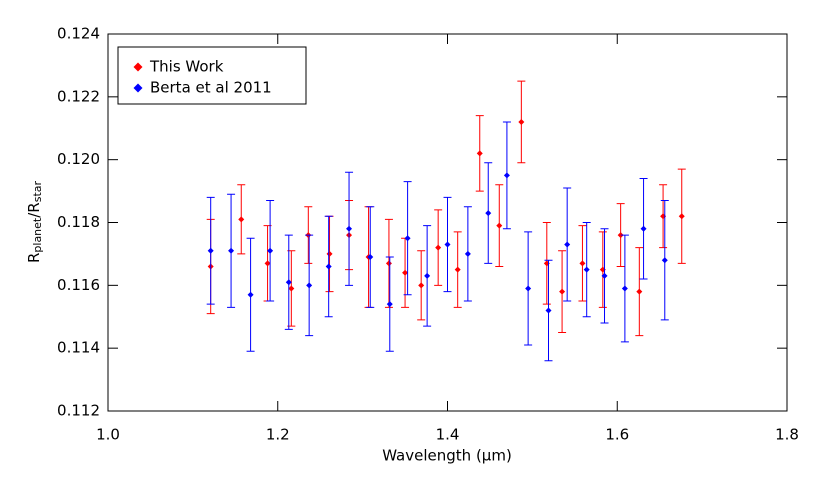 The width and height of the screenshot is (817, 481). What do you see at coordinates (78, 411) in the screenshot?
I see `y-tick-label: 0.112` at bounding box center [78, 411].